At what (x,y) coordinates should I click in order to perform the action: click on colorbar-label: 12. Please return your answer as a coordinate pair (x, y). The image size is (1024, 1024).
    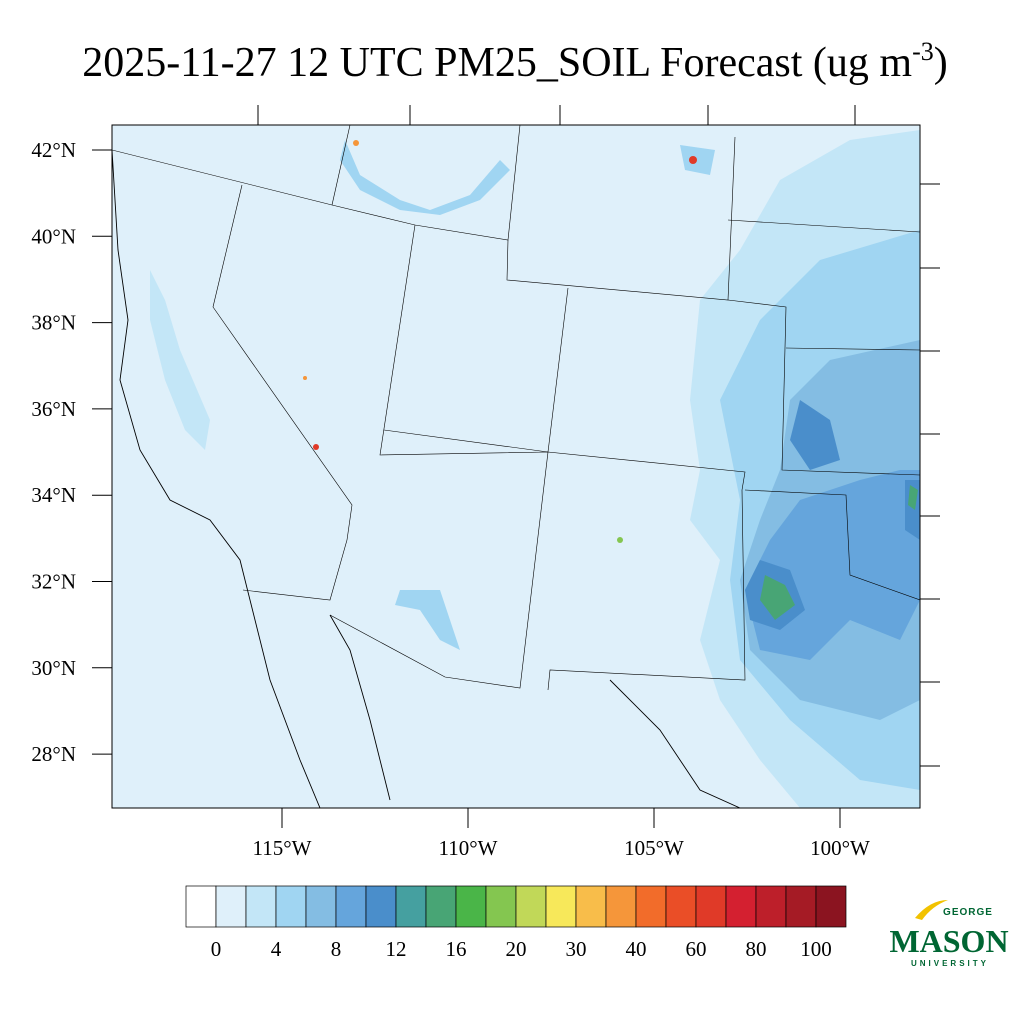
    Looking at the image, I should click on (396, 949).